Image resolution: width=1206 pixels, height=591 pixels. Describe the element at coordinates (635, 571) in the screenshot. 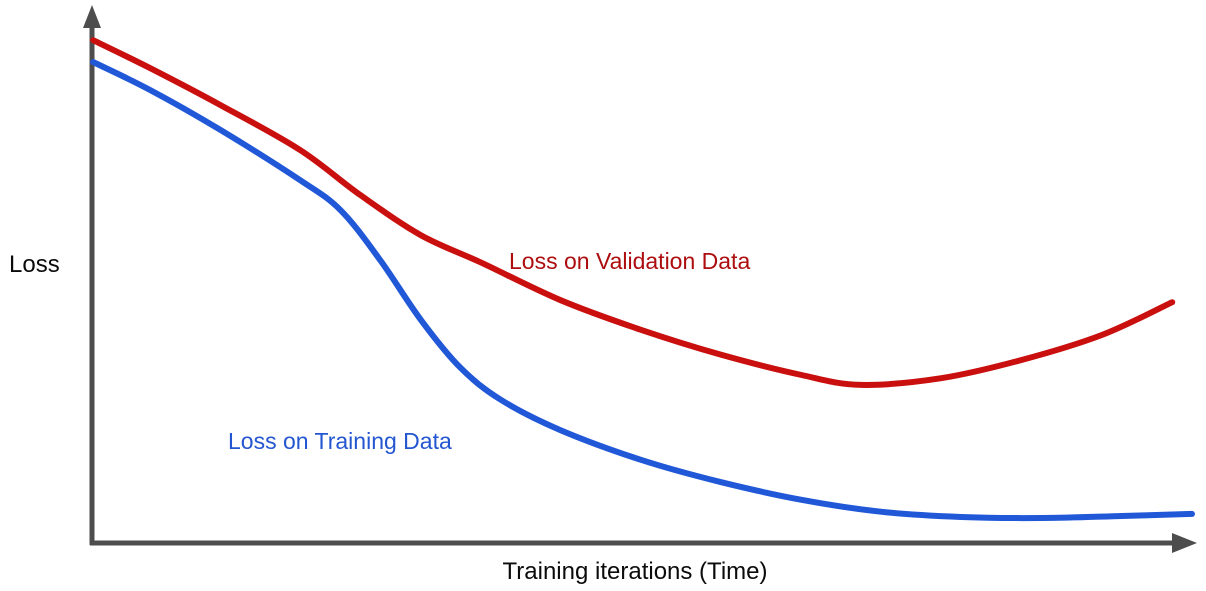

I see `x-axis-label: Training iterations (Time)` at that location.